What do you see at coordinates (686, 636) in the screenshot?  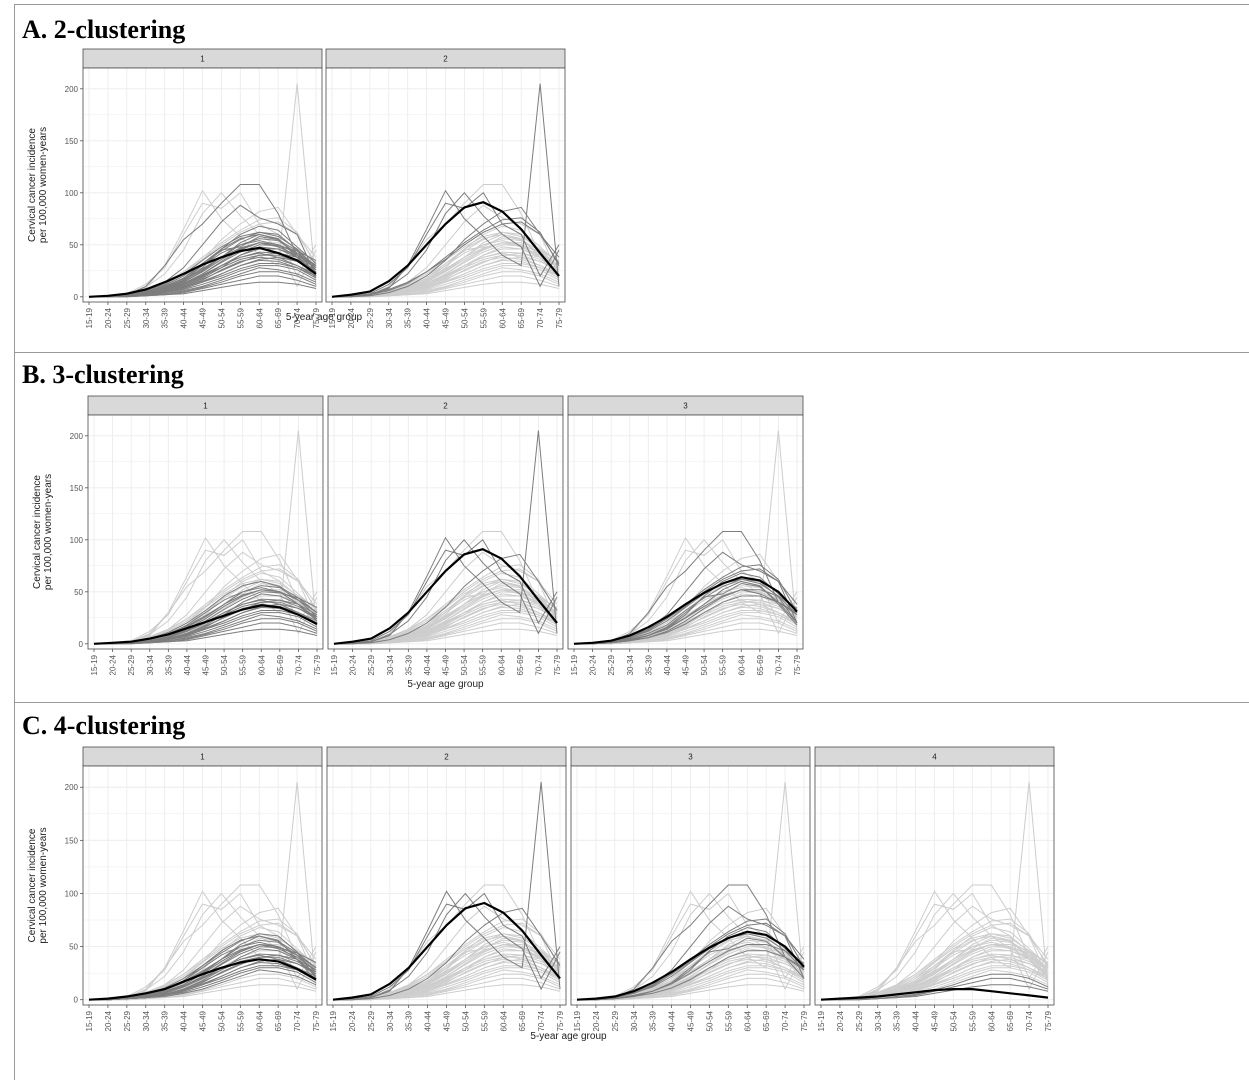 I see `country-line` at bounding box center [686, 636].